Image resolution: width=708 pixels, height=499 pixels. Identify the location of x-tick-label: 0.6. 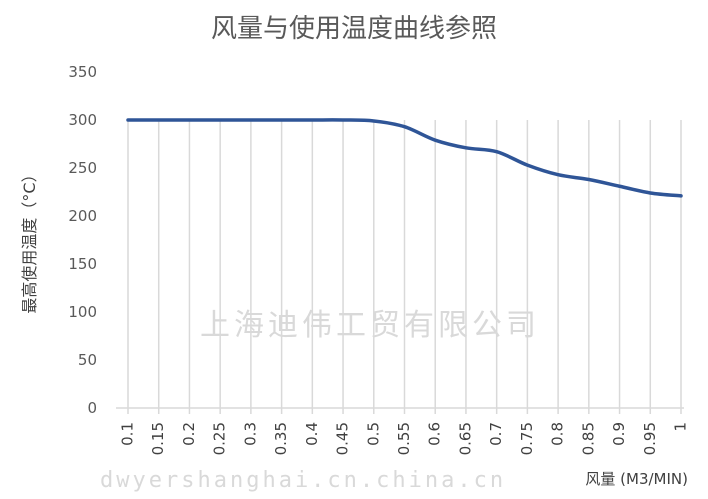
(435, 434).